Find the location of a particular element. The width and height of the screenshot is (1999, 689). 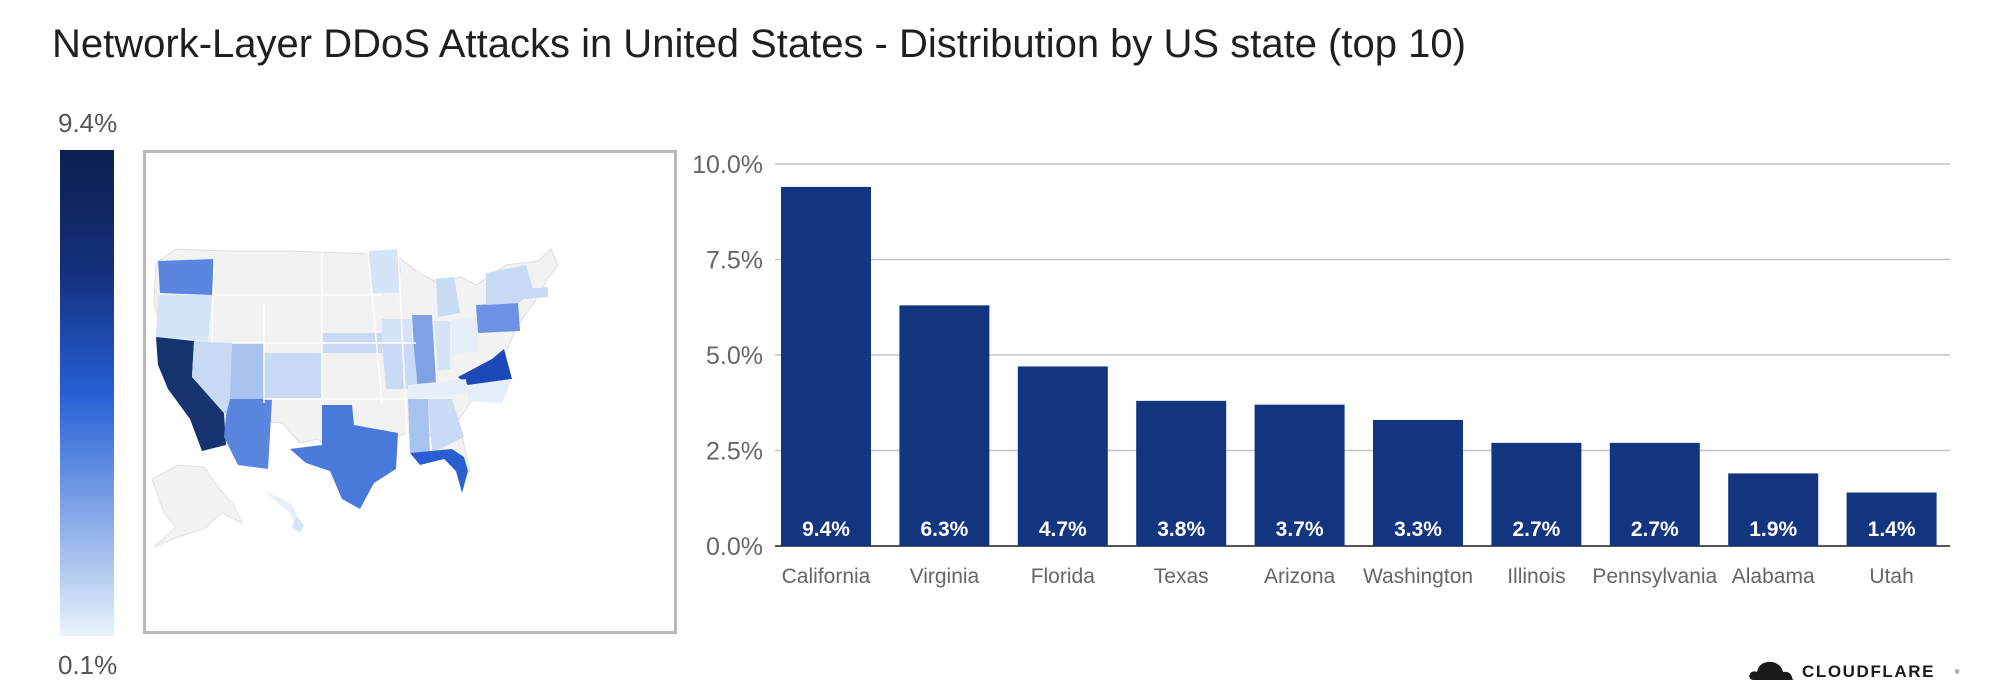

y-tick-label: 10.0% is located at coordinates (727, 165).